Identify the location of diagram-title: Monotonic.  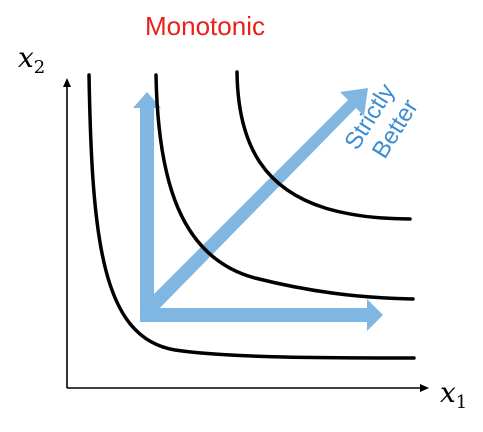
(205, 26).